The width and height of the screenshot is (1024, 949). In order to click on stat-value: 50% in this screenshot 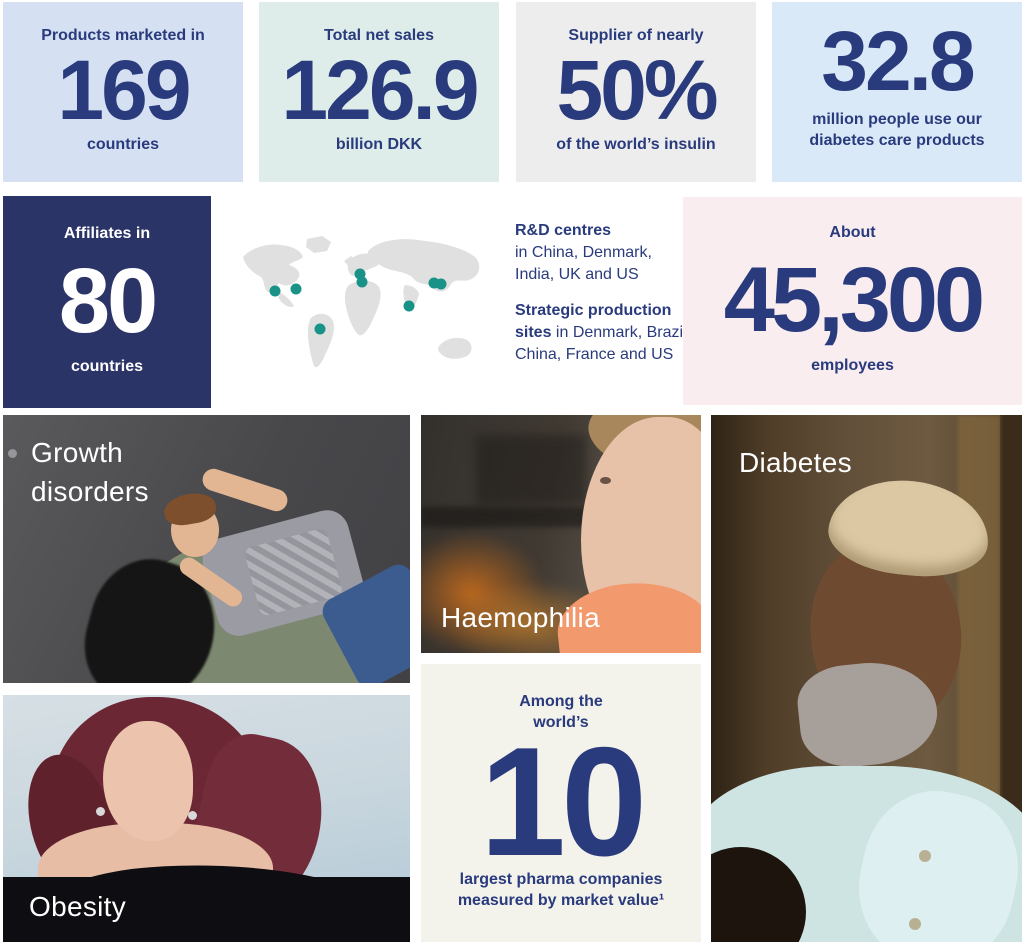, I will do `click(637, 90)`.